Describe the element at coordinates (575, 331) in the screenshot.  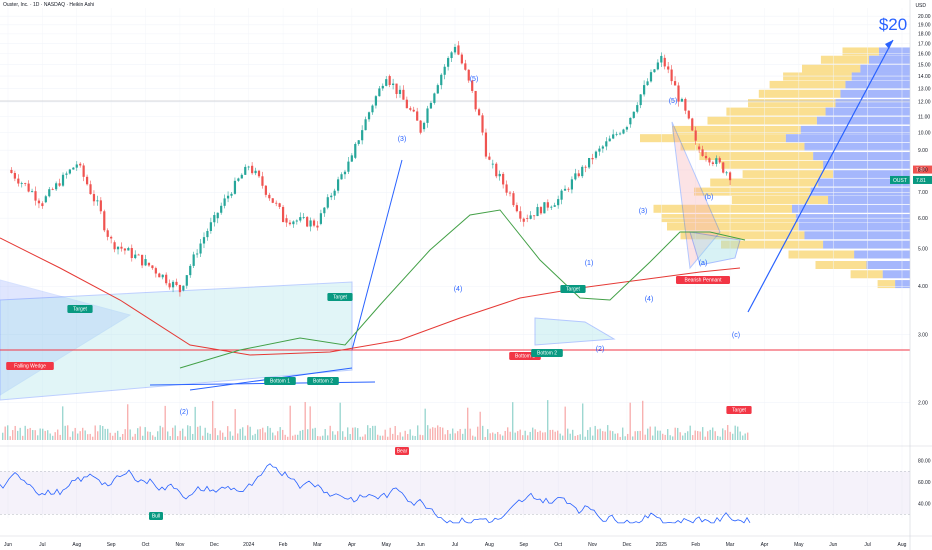
I see `triangle-mid` at that location.